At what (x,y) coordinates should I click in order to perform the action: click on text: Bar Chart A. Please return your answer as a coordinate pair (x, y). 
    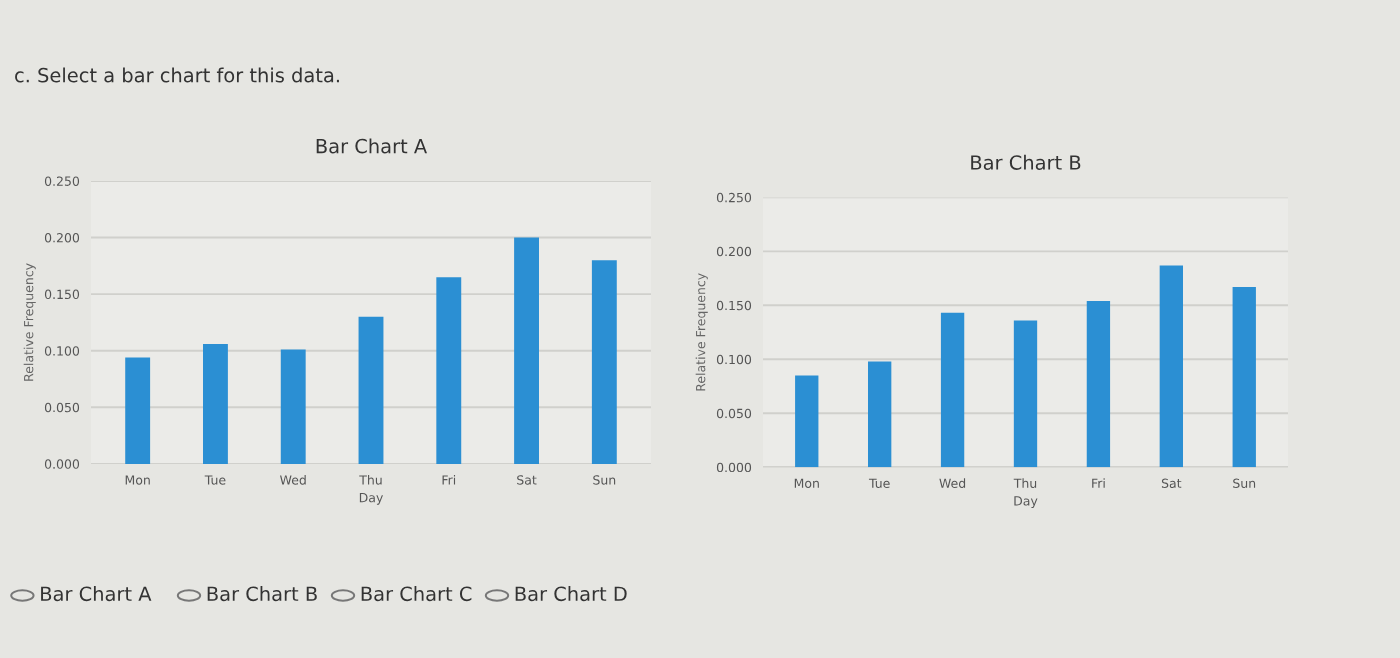
    Looking at the image, I should click on (96, 594).